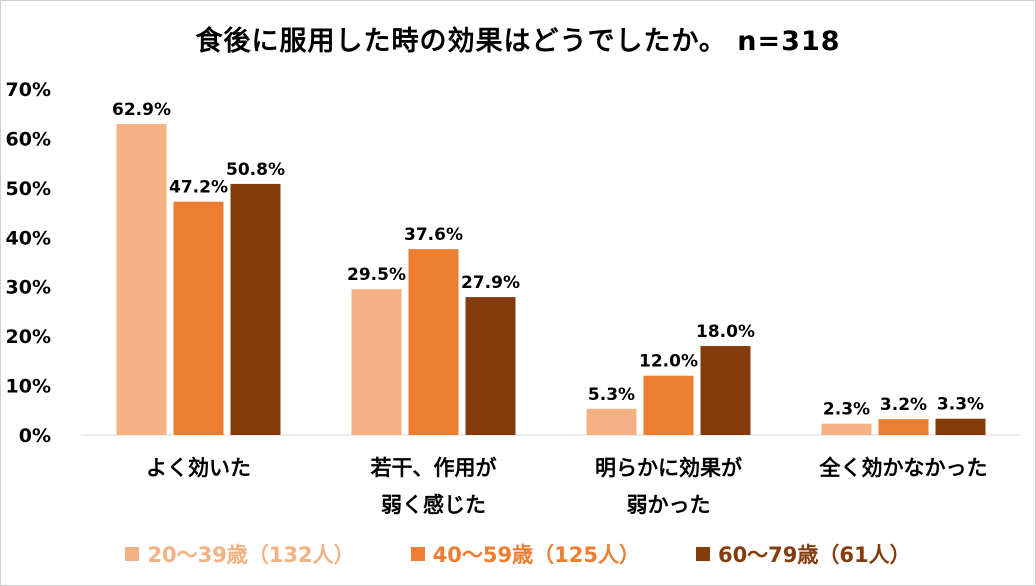 The height and width of the screenshot is (586, 1036). I want to click on data-label: 47.2%, so click(198, 188).